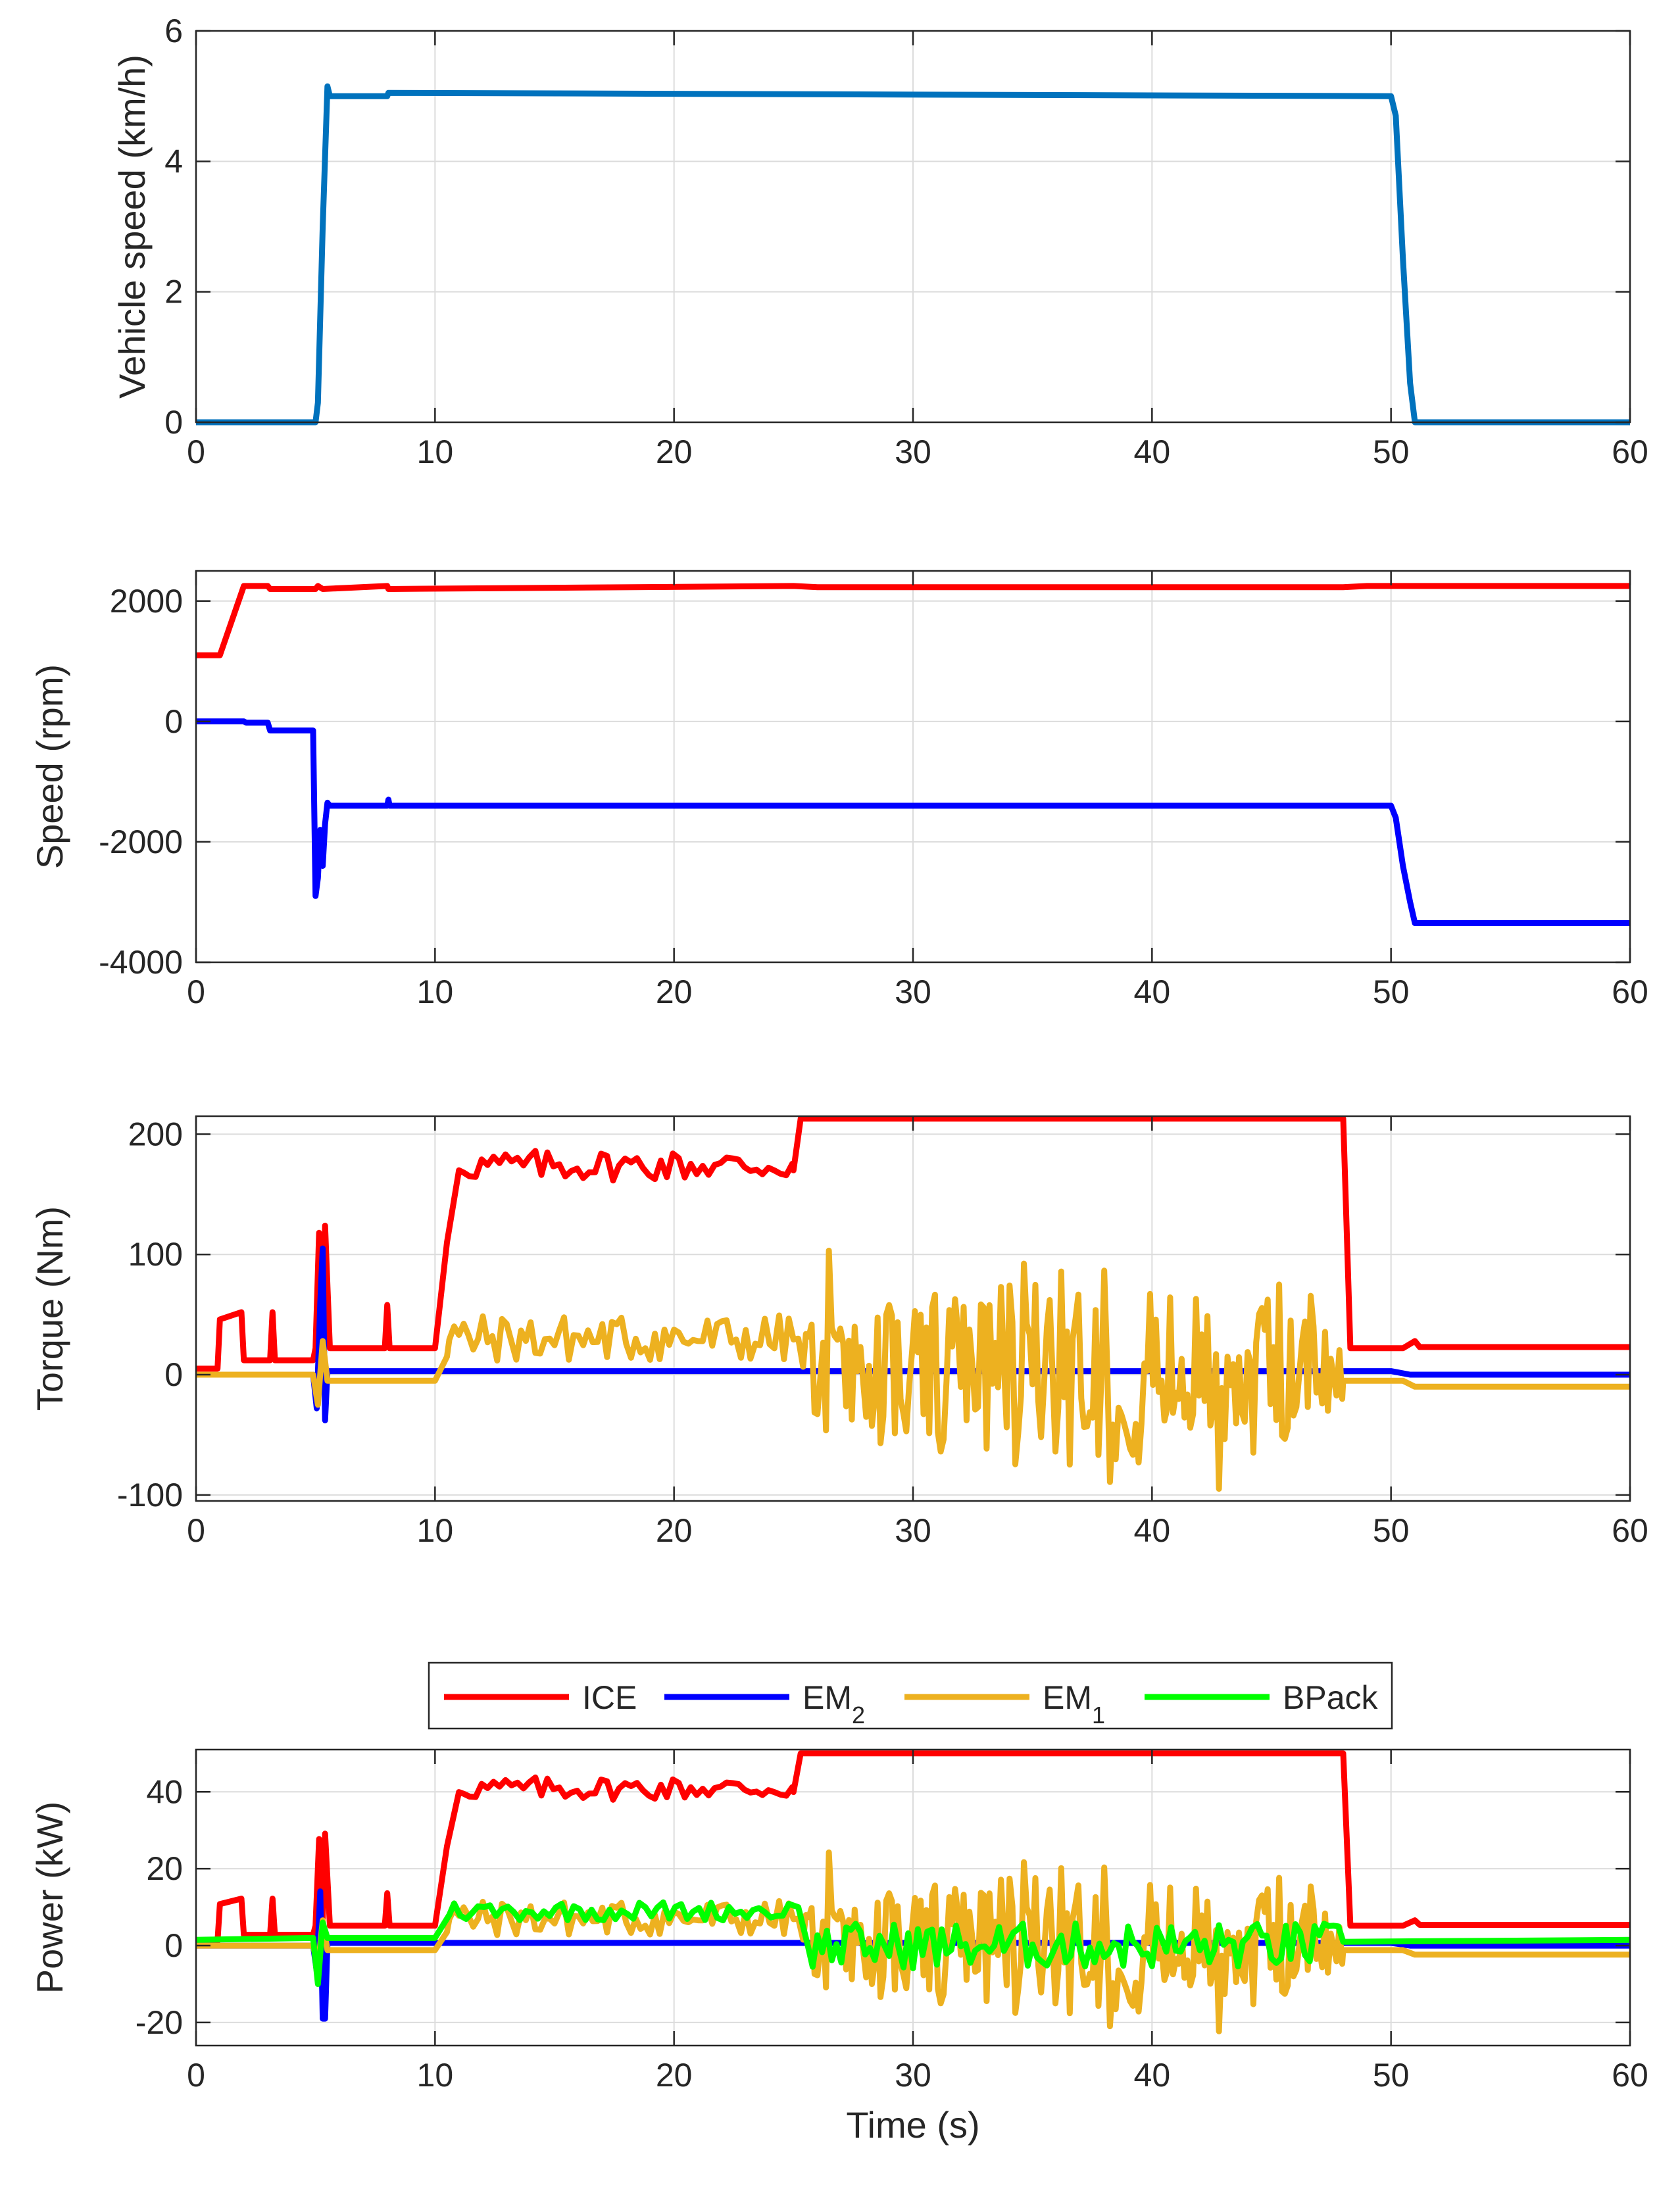 Image resolution: width=1680 pixels, height=2210 pixels. I want to click on y-tick-label: 20, so click(164, 1868).